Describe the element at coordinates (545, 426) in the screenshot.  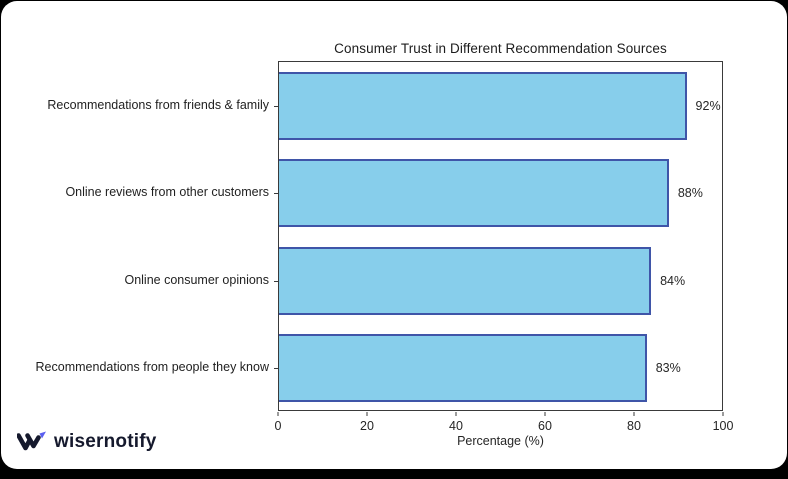
I see `x-tick-label: 60` at that location.